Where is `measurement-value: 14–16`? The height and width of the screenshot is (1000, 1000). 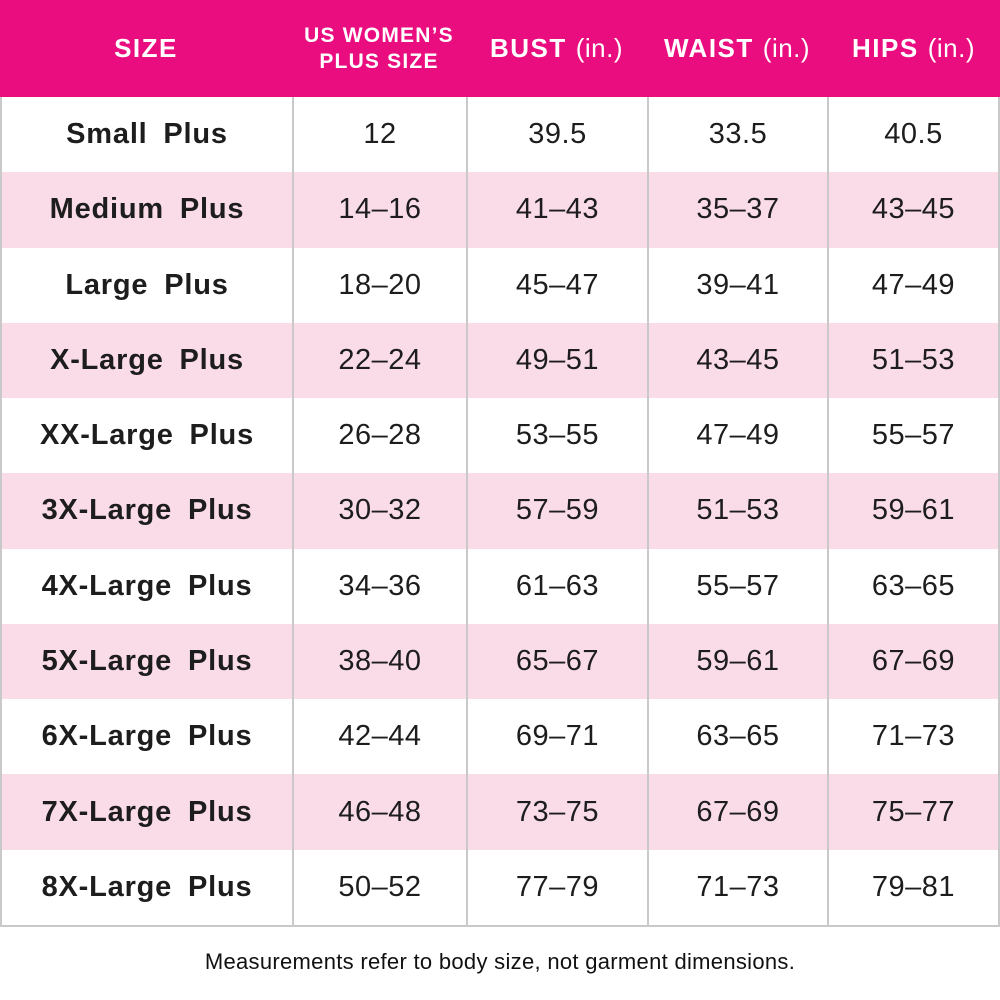
measurement-value: 14–16 is located at coordinates (379, 210).